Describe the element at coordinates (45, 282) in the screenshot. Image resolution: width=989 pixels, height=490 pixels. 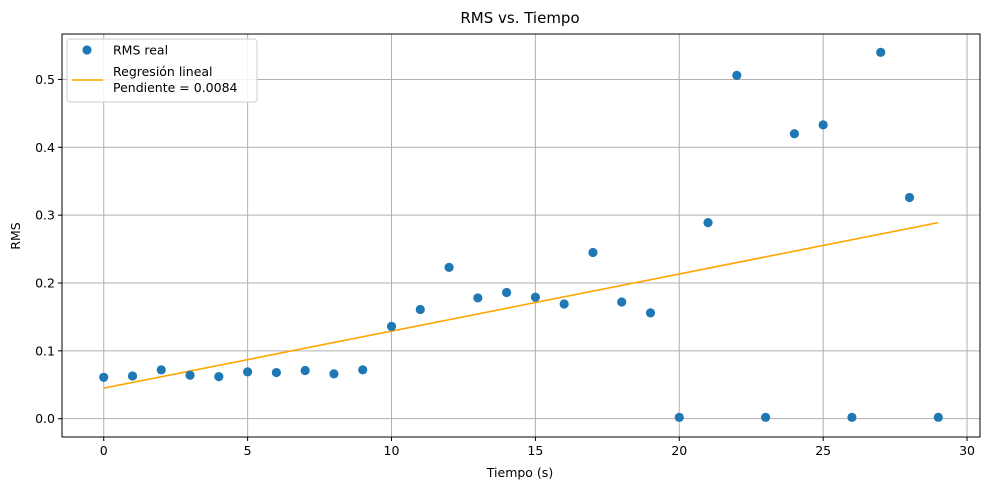
I see `y-tick-label: 0.2` at that location.